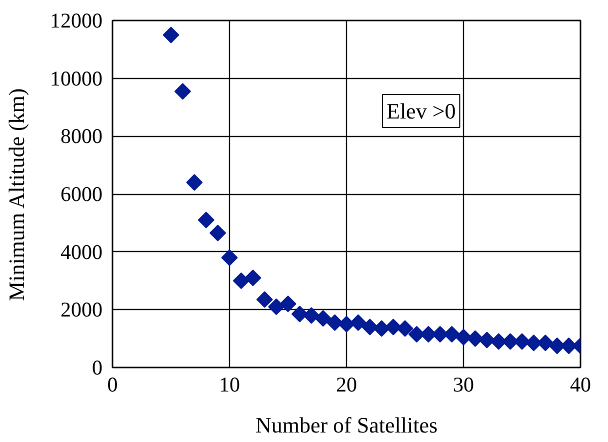  I want to click on x-tick-label: 0, so click(112, 384).